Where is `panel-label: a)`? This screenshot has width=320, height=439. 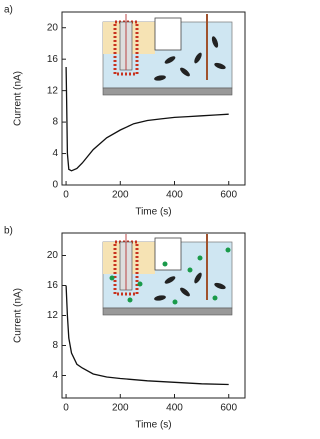
panel-label: a) is located at coordinates (8, 10).